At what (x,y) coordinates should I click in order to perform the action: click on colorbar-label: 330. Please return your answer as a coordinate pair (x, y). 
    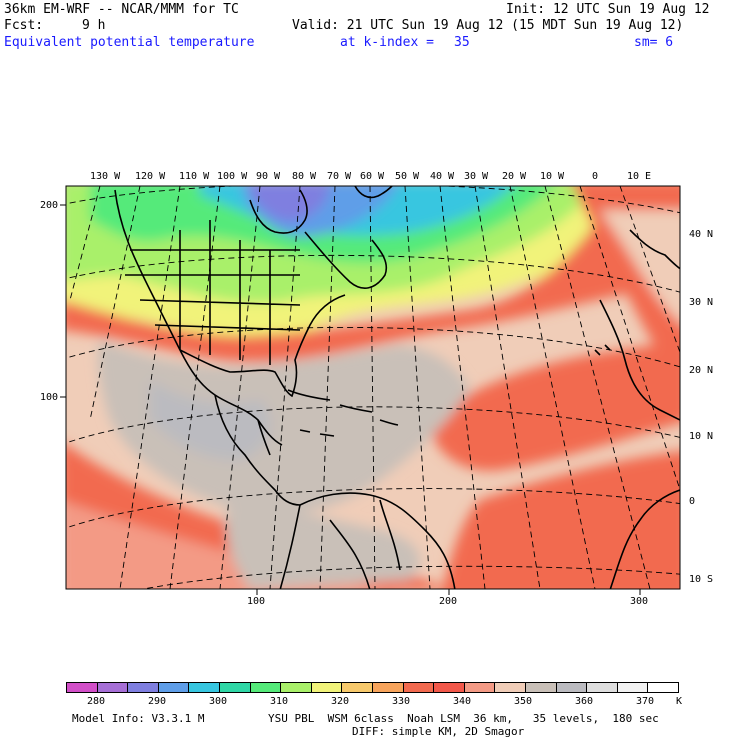
    Looking at the image, I should click on (401, 701).